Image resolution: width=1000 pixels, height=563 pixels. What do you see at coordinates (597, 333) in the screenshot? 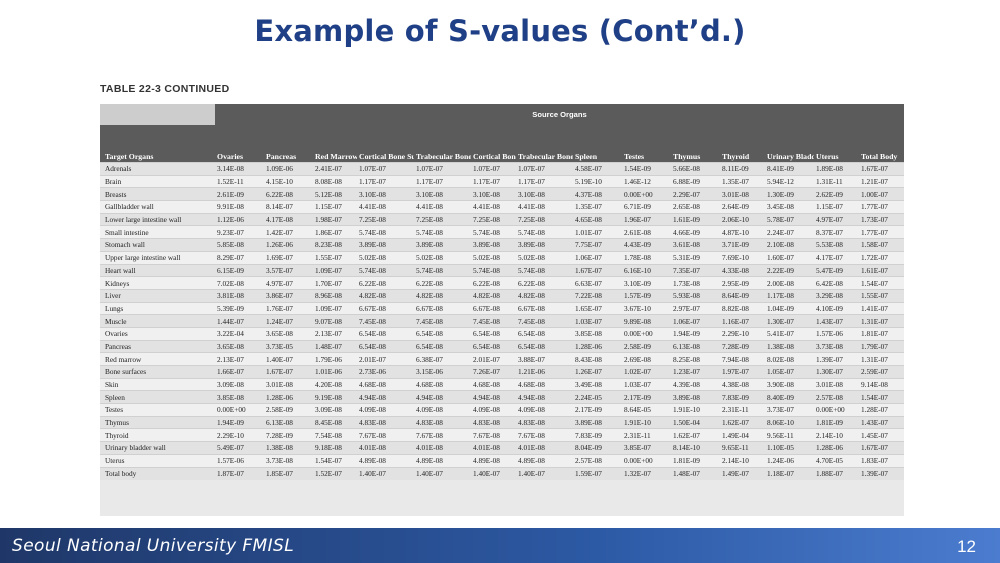
I see `table-cell: 3.85E-08` at bounding box center [597, 333].